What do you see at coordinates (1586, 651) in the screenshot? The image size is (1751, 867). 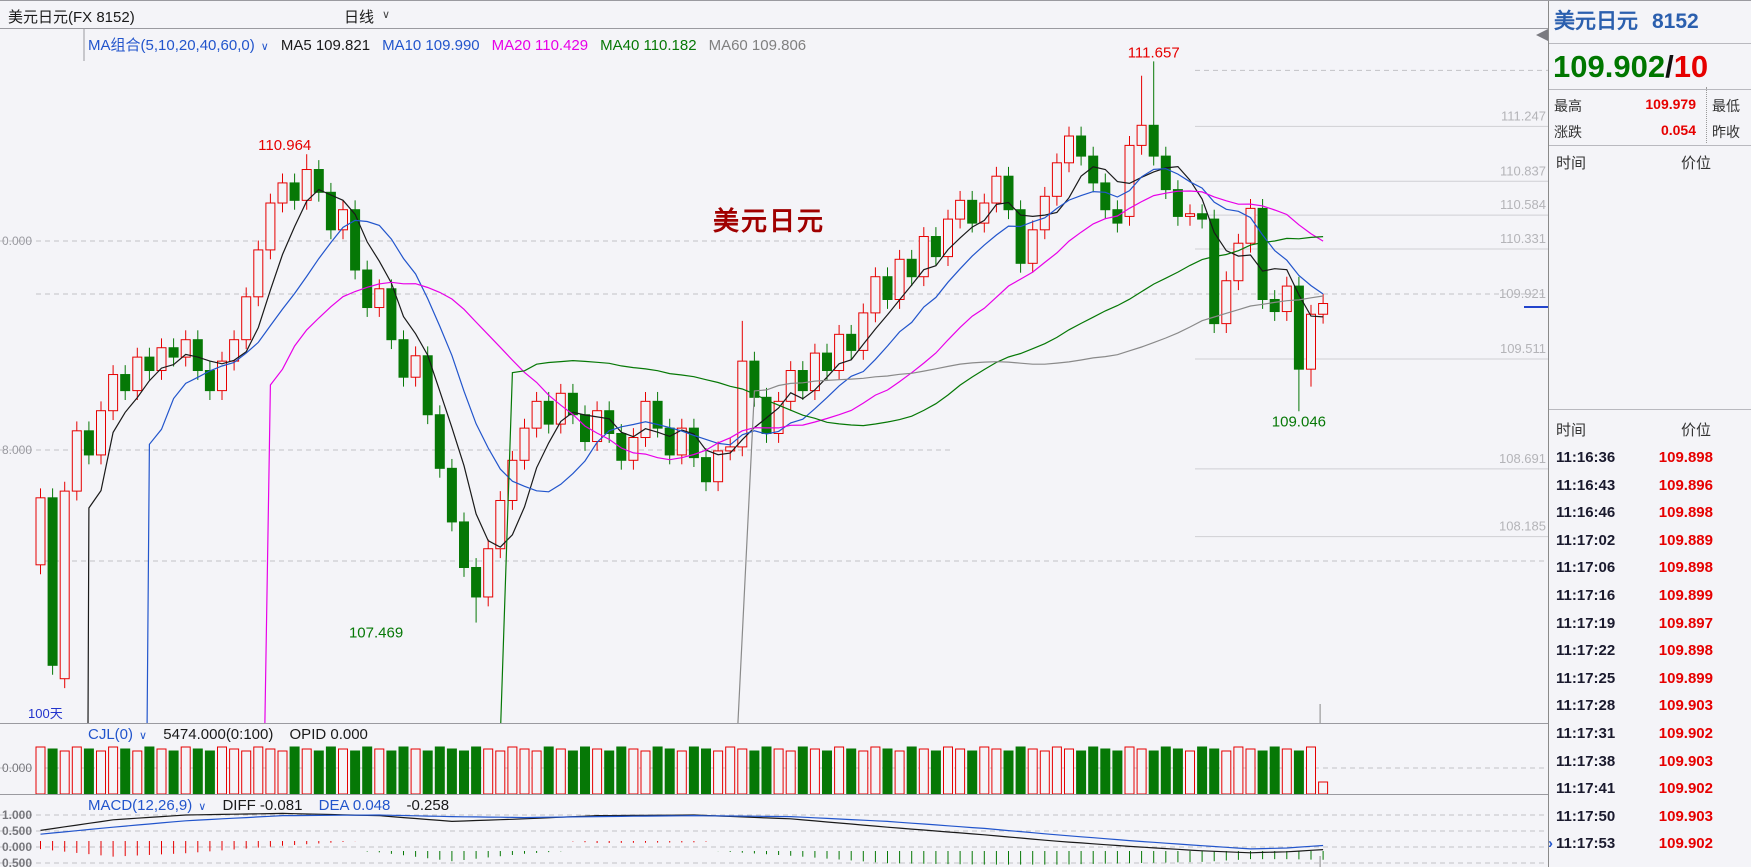 I see `trade-time: 11:17:22` at bounding box center [1586, 651].